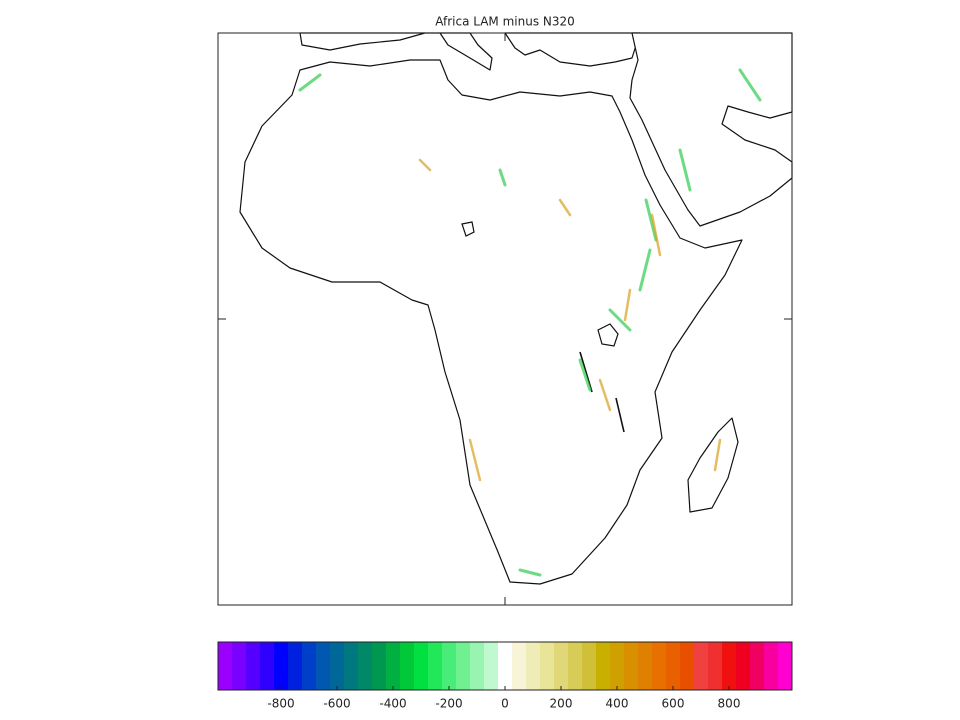 The width and height of the screenshot is (960, 720). Describe the element at coordinates (392, 704) in the screenshot. I see `colorbar-tick-label: -400` at that location.